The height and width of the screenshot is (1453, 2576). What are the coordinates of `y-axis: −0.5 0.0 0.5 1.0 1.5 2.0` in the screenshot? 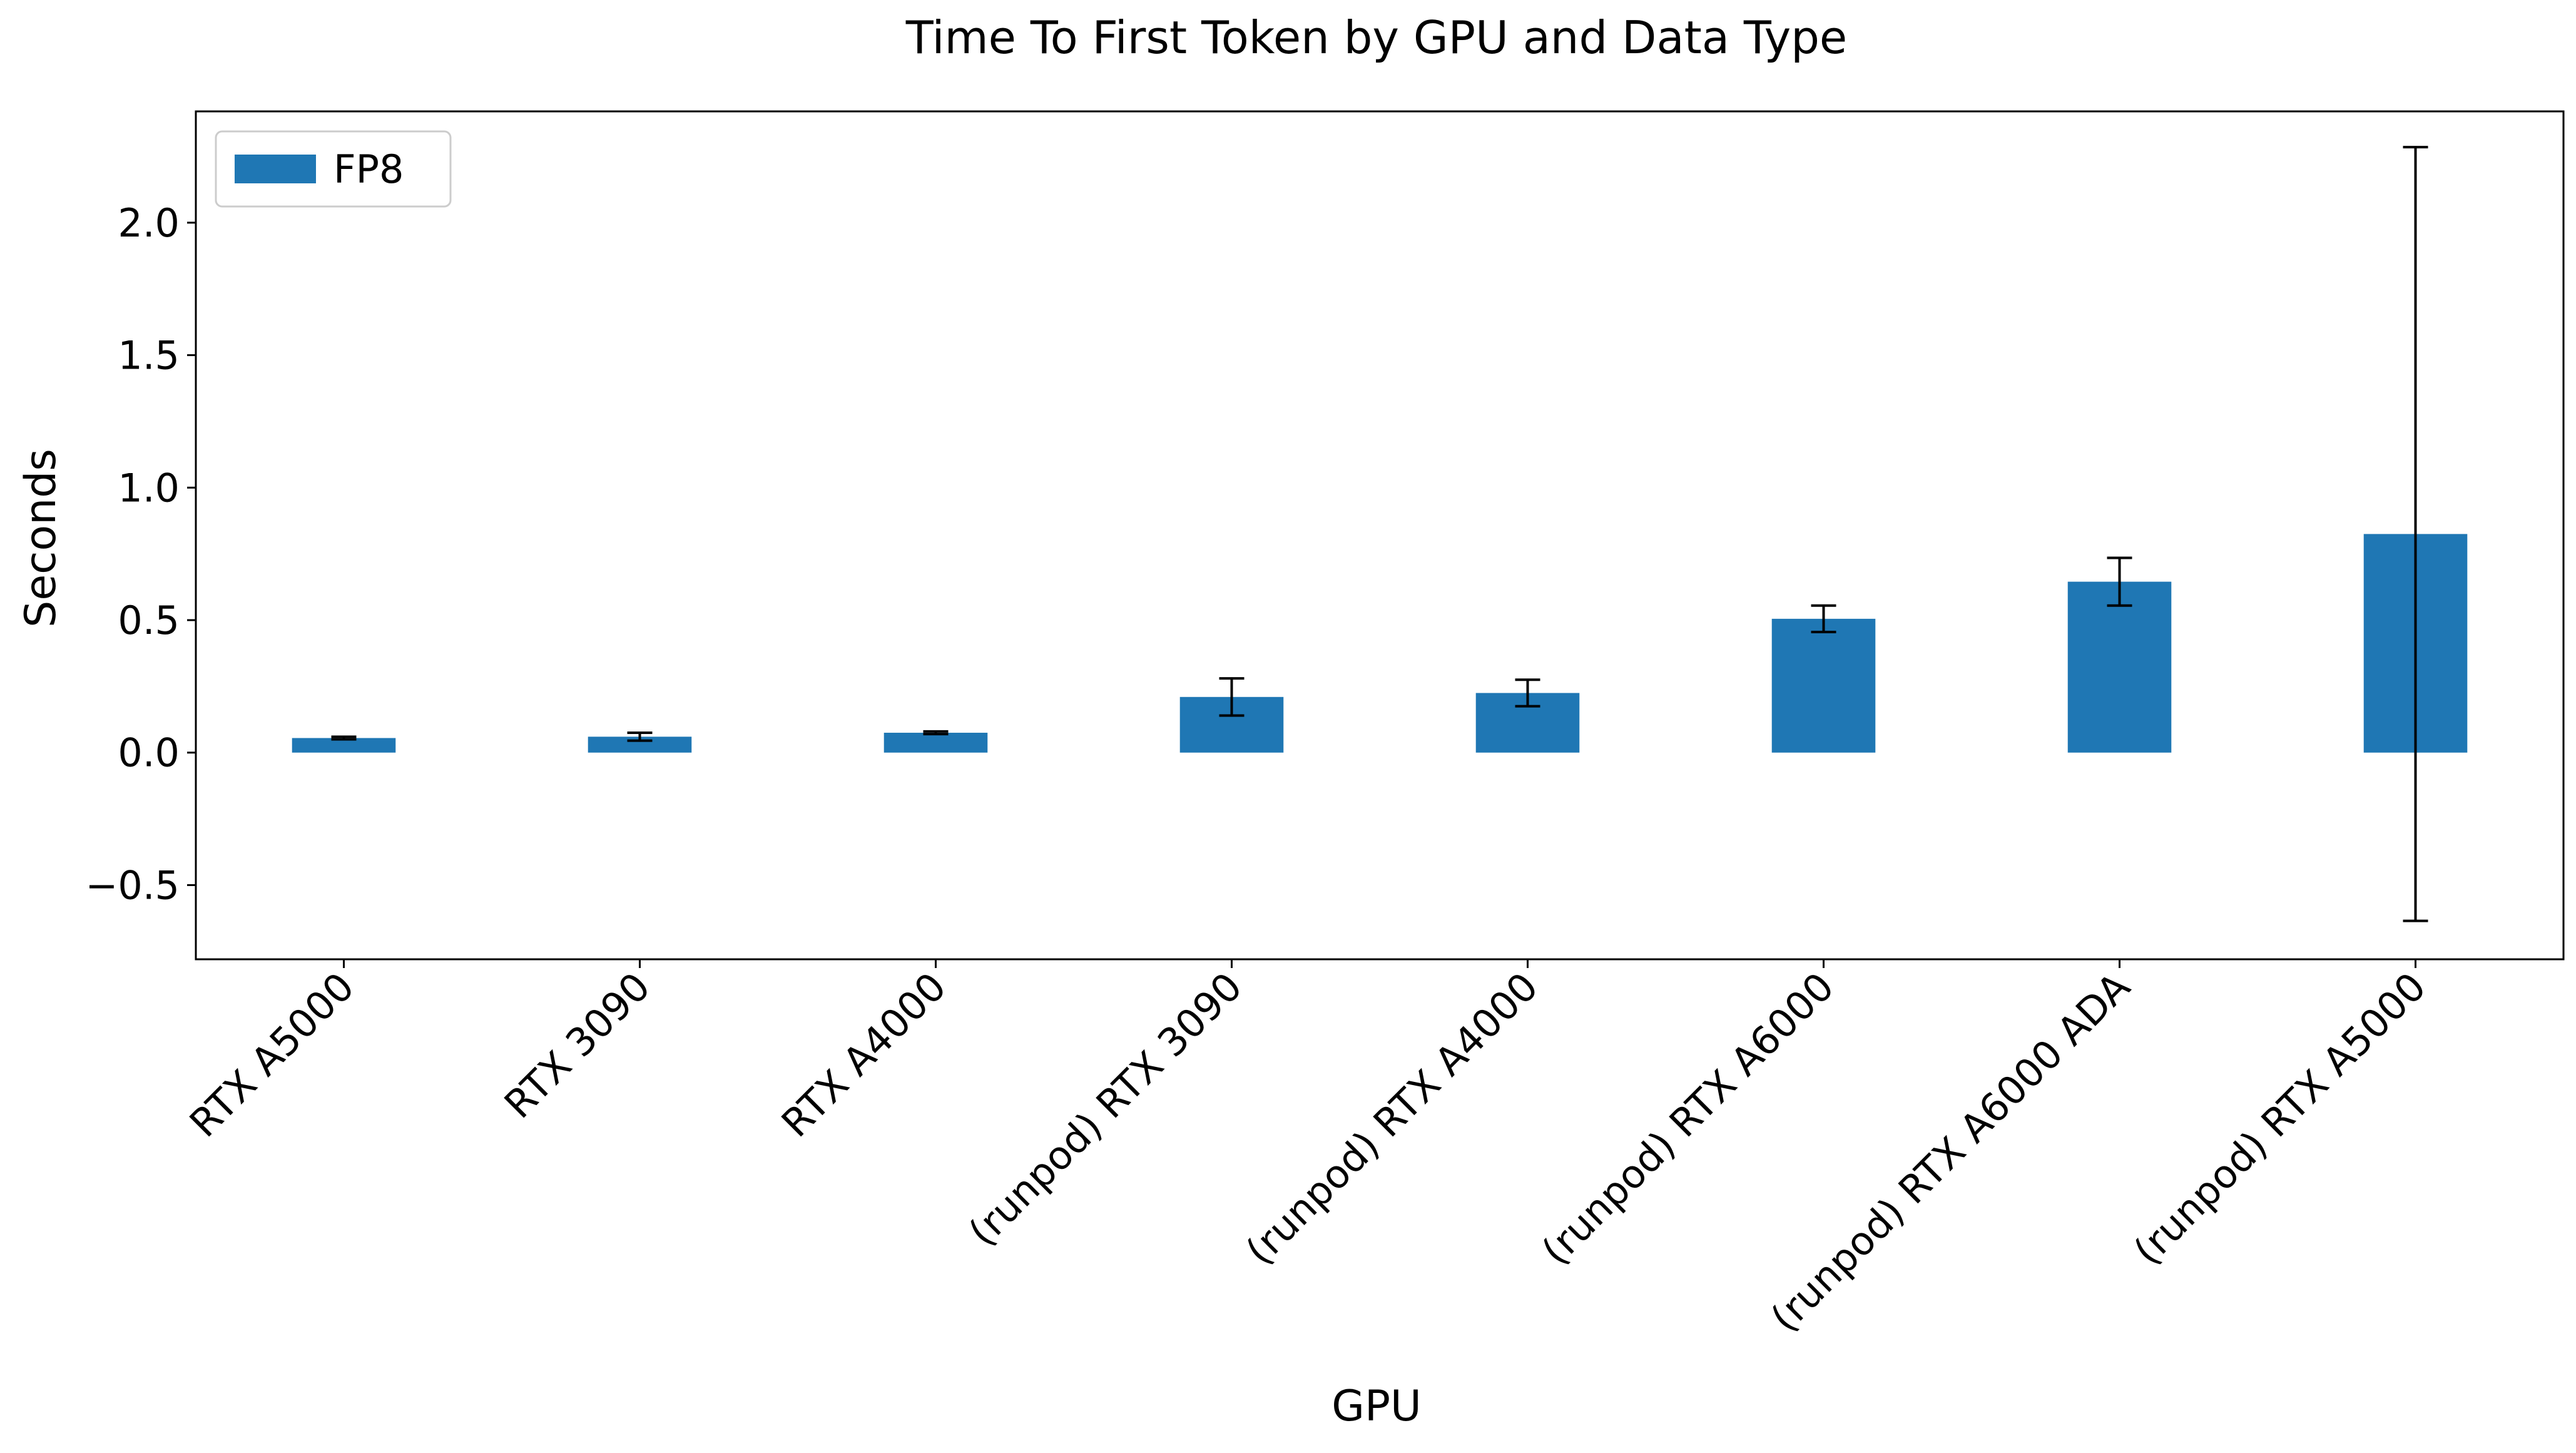 It's located at (141, 554).